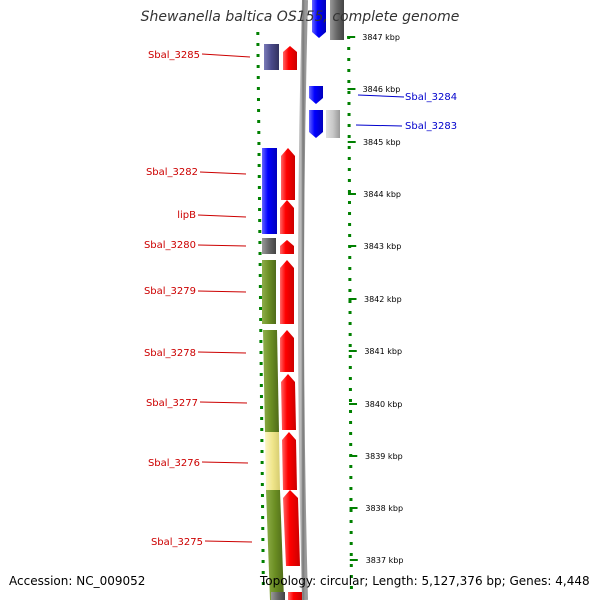 This screenshot has width=600, height=600. What do you see at coordinates (170, 245) in the screenshot?
I see `gene-label-sbal-3280: Sbal_3280` at bounding box center [170, 245].